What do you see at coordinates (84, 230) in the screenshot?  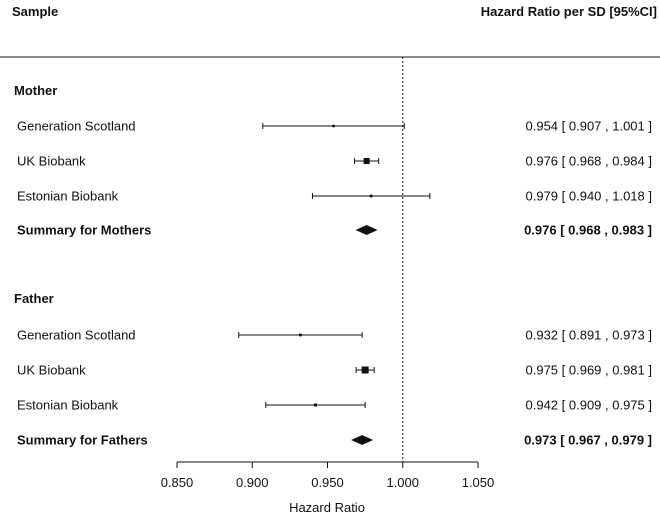 I see `summary-label: Summary for Mothers` at bounding box center [84, 230].